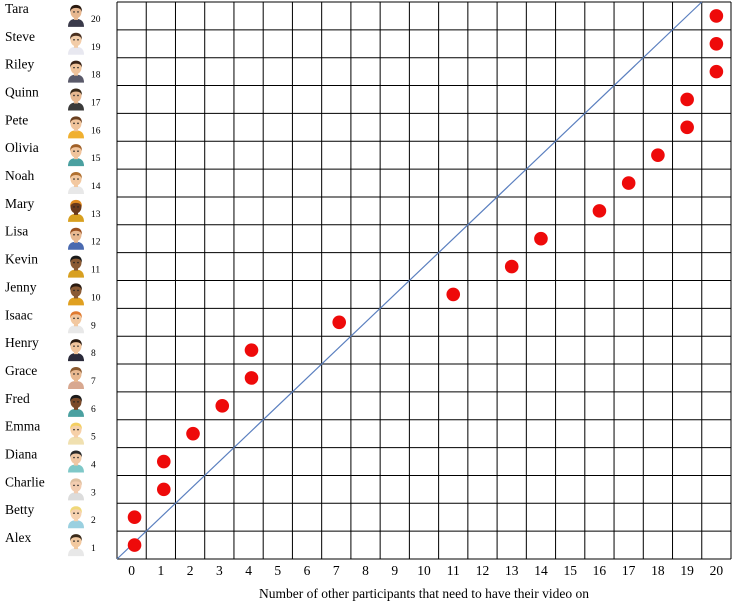 The image size is (734, 604). What do you see at coordinates (95, 271) in the screenshot?
I see `participant-index-11: 11` at bounding box center [95, 271].